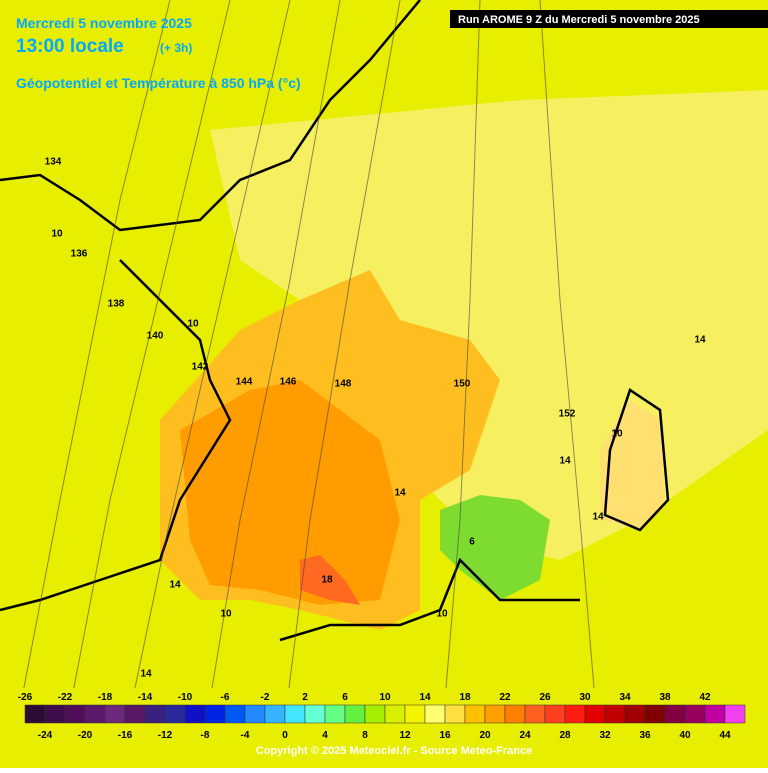 The image size is (768, 773). I want to click on cold-area, so click(495, 547).